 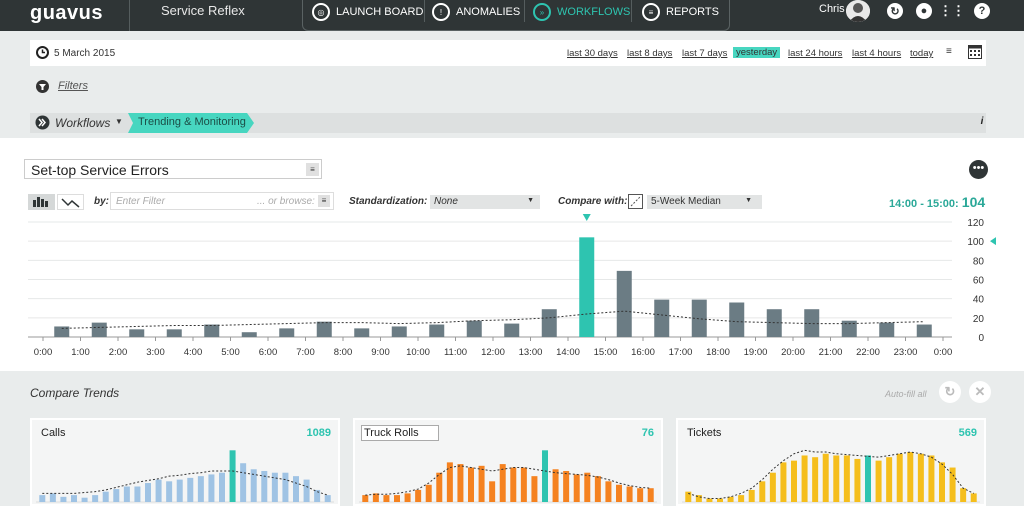 What do you see at coordinates (485, 202) in the screenshot?
I see `standardization-select: None ▼` at bounding box center [485, 202].